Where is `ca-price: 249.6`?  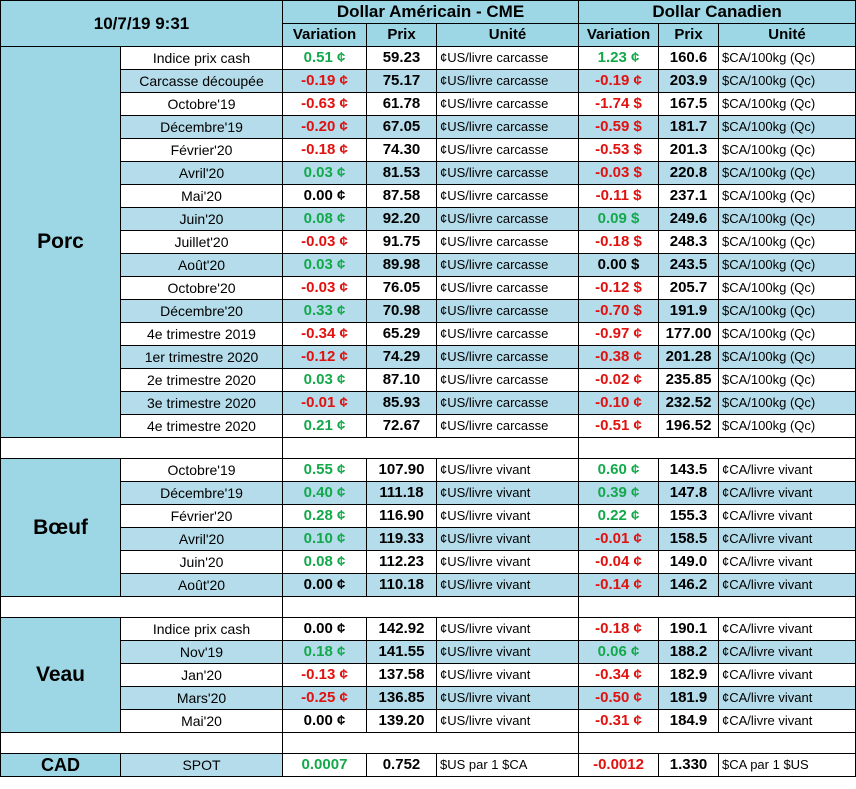
ca-price: 249.6 is located at coordinates (689, 219).